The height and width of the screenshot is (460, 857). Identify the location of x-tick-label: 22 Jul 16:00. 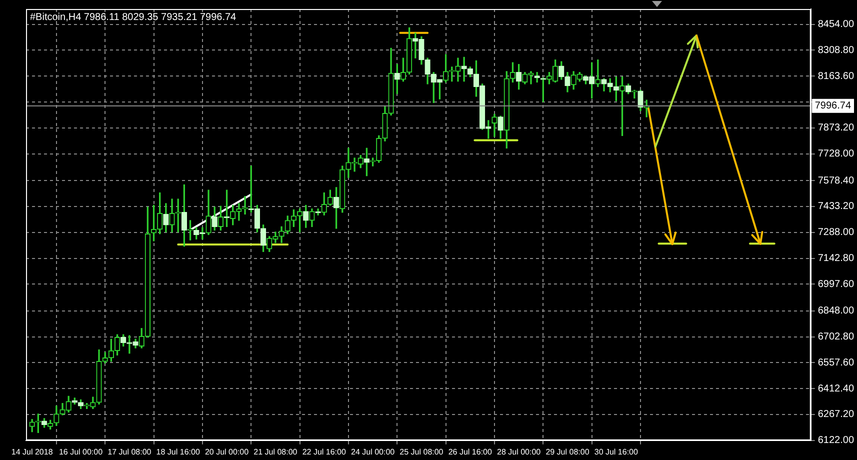
(324, 451).